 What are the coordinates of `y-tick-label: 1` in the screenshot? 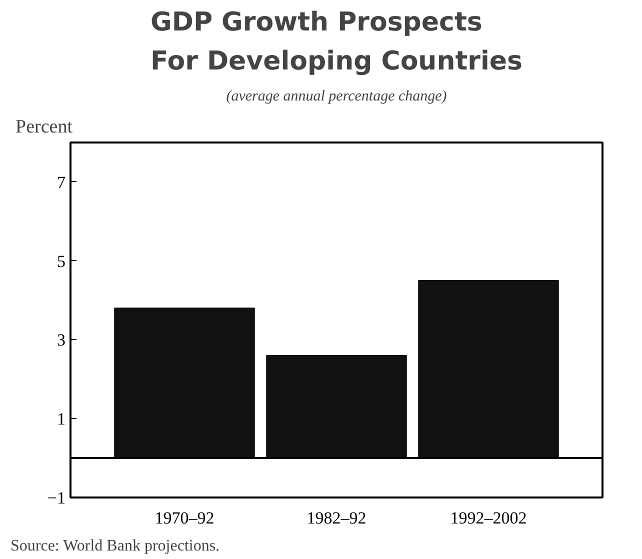 It's located at (61, 419).